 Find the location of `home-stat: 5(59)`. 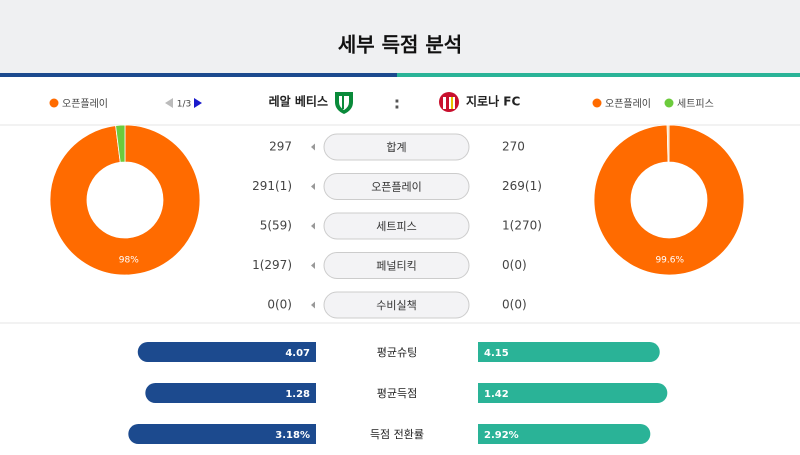

home-stat: 5(59) is located at coordinates (276, 226).